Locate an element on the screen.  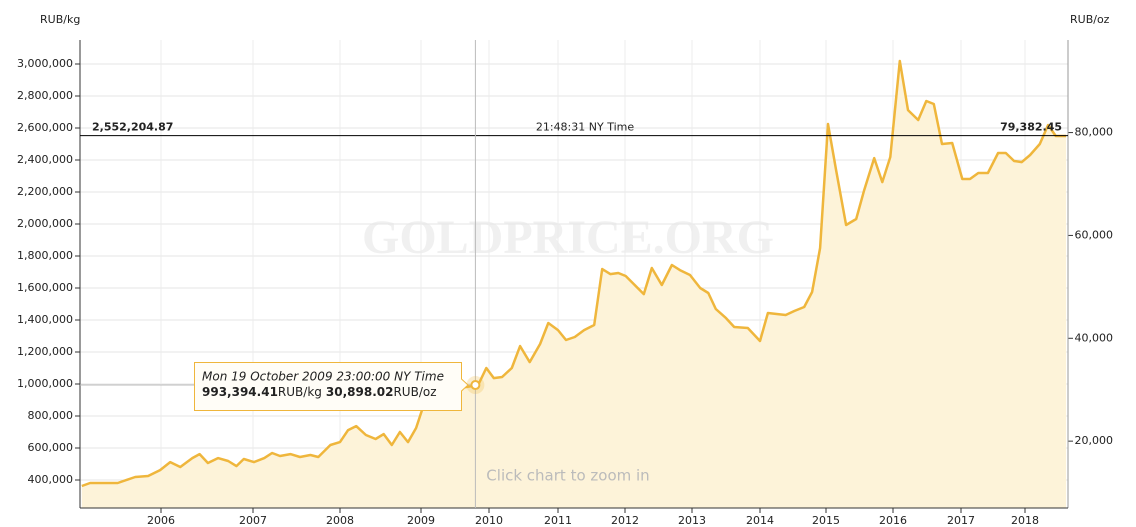
y2-axis-title: RUB/oz is located at coordinates (1090, 19).